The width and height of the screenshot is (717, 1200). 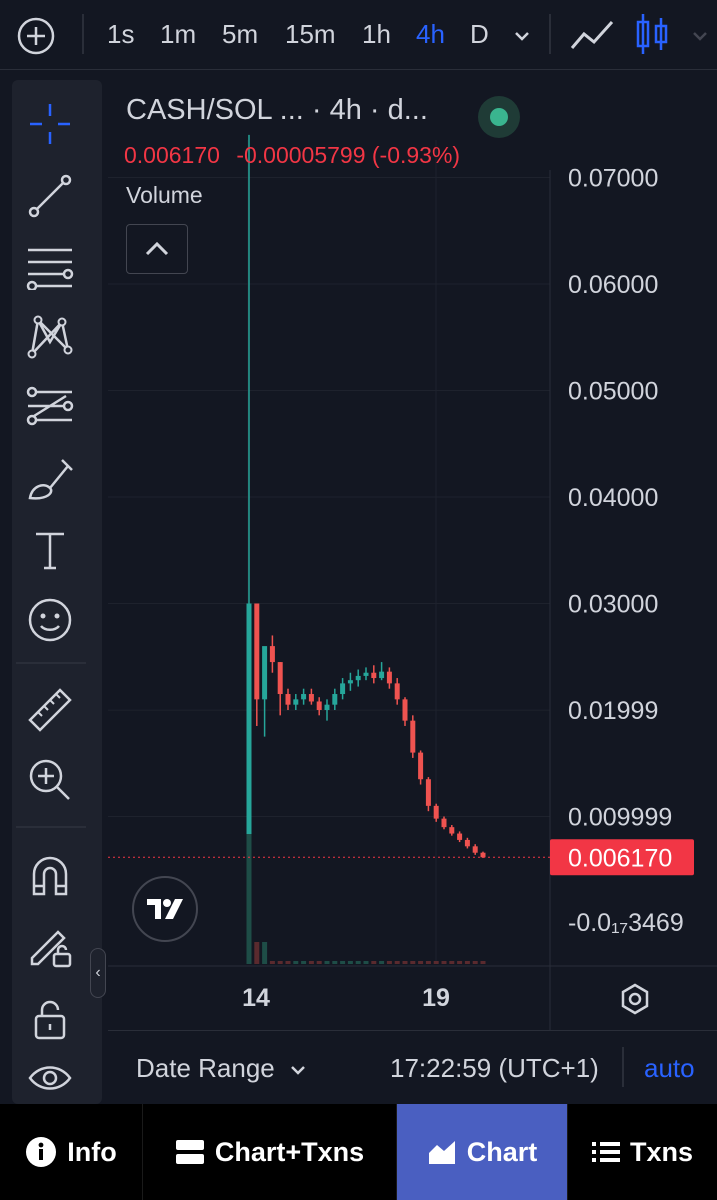 I want to click on price-axis-label: 0.01999, so click(x=613, y=711).